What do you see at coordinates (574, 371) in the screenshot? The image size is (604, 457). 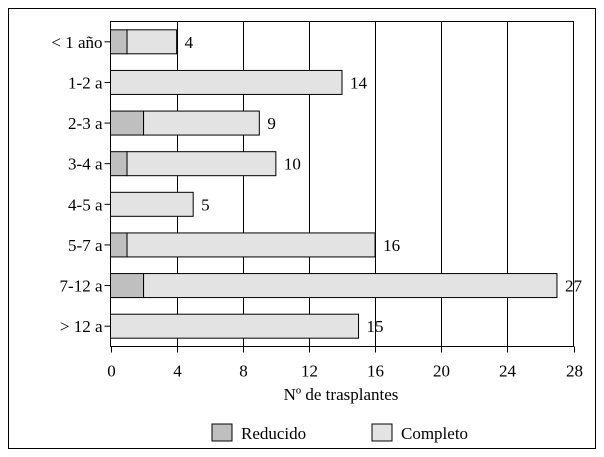 I see `x-tick-label: 28` at bounding box center [574, 371].